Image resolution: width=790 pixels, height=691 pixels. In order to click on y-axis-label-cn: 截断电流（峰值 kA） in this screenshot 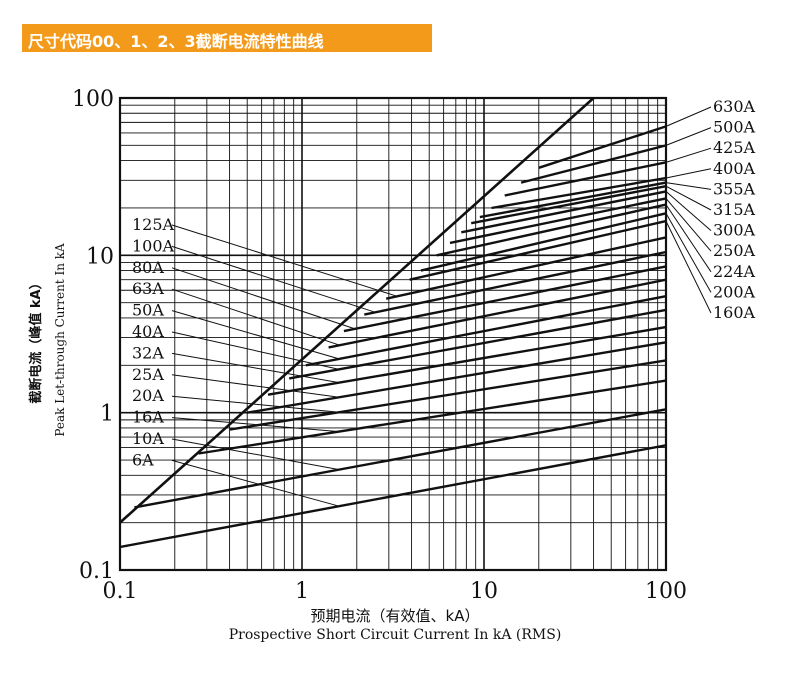, I will do `click(36, 339)`.